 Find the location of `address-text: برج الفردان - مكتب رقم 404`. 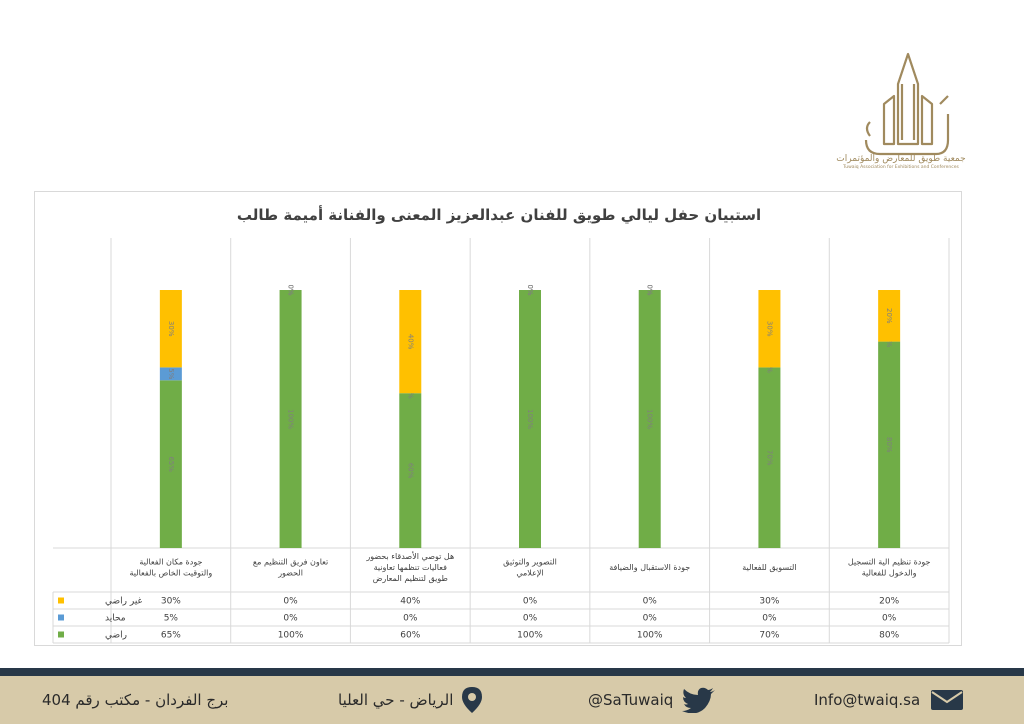

address-text: برج الفردان - مكتب رقم 404 is located at coordinates (135, 700).